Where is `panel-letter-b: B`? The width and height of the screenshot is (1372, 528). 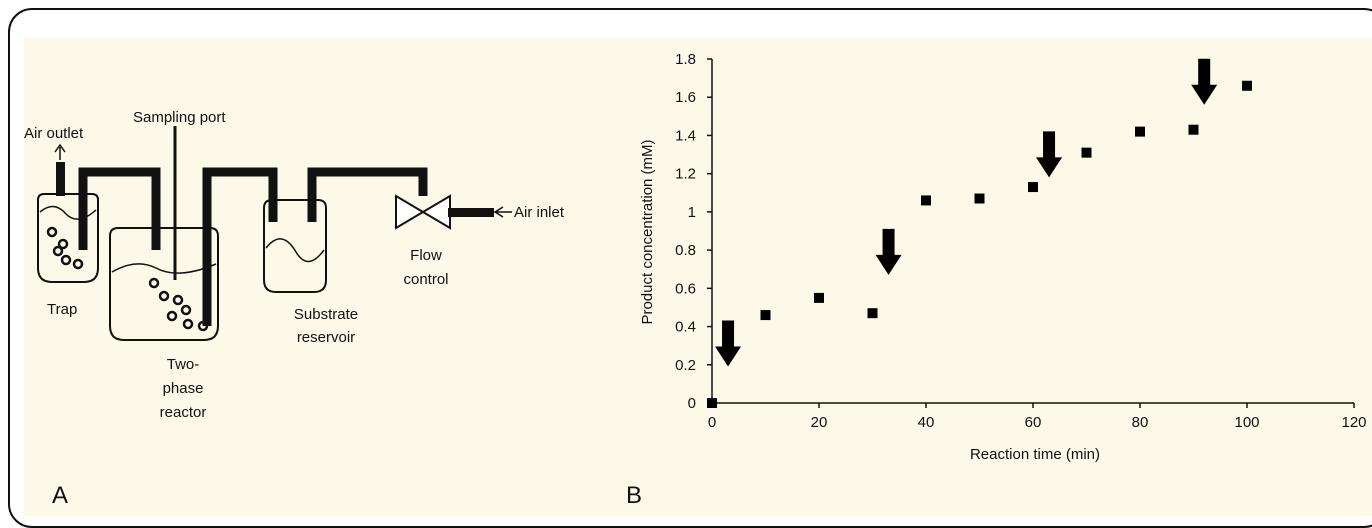 panel-letter-b: B is located at coordinates (634, 495).